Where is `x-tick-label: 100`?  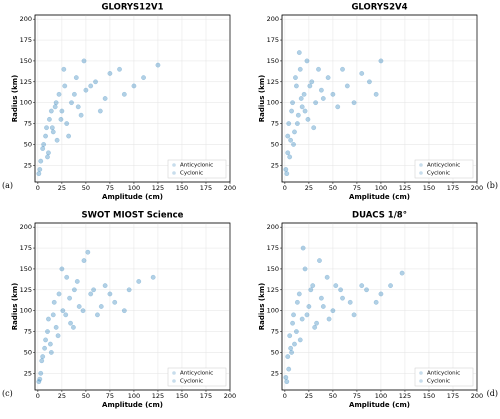
x-tick-label: 100 is located at coordinates (134, 188).